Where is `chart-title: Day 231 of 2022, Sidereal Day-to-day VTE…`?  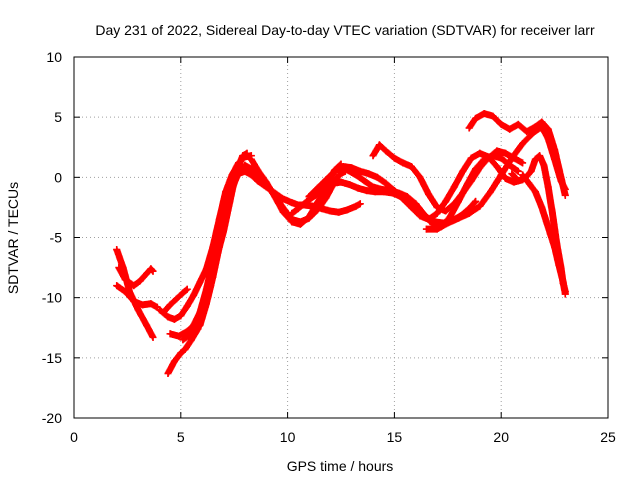
chart-title: Day 231 of 2022, Sidereal Day-to-day VTE… is located at coordinates (345, 30).